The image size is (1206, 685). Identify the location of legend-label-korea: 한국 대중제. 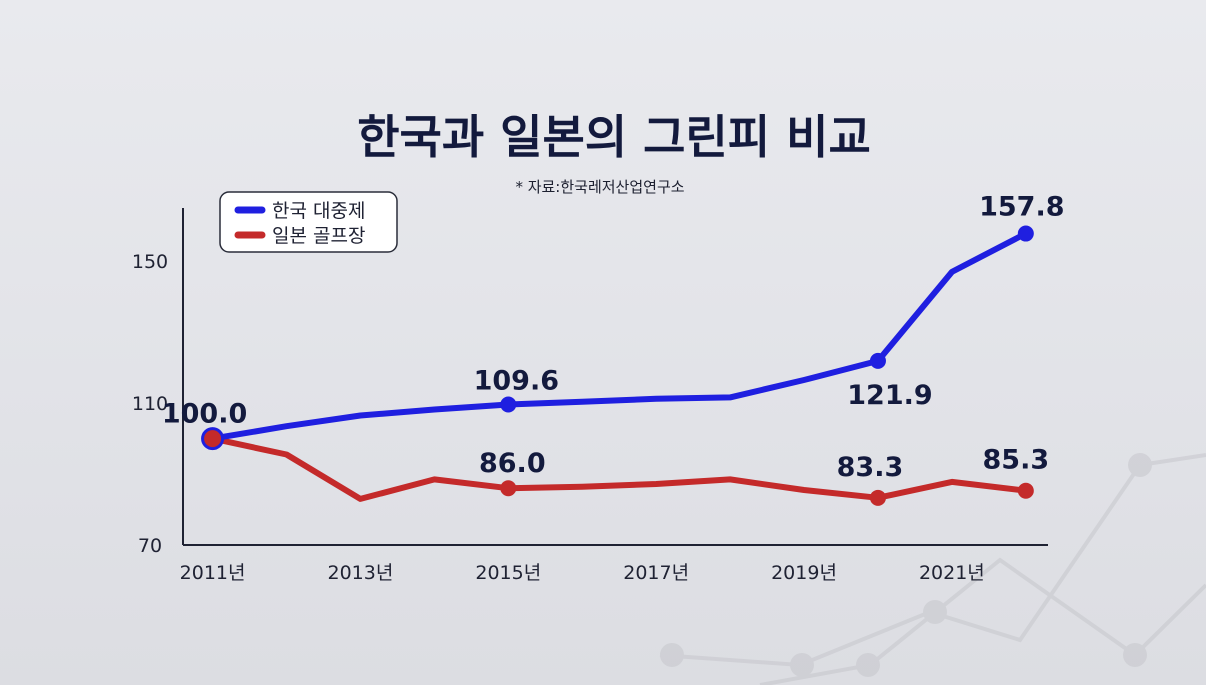
(318, 211).